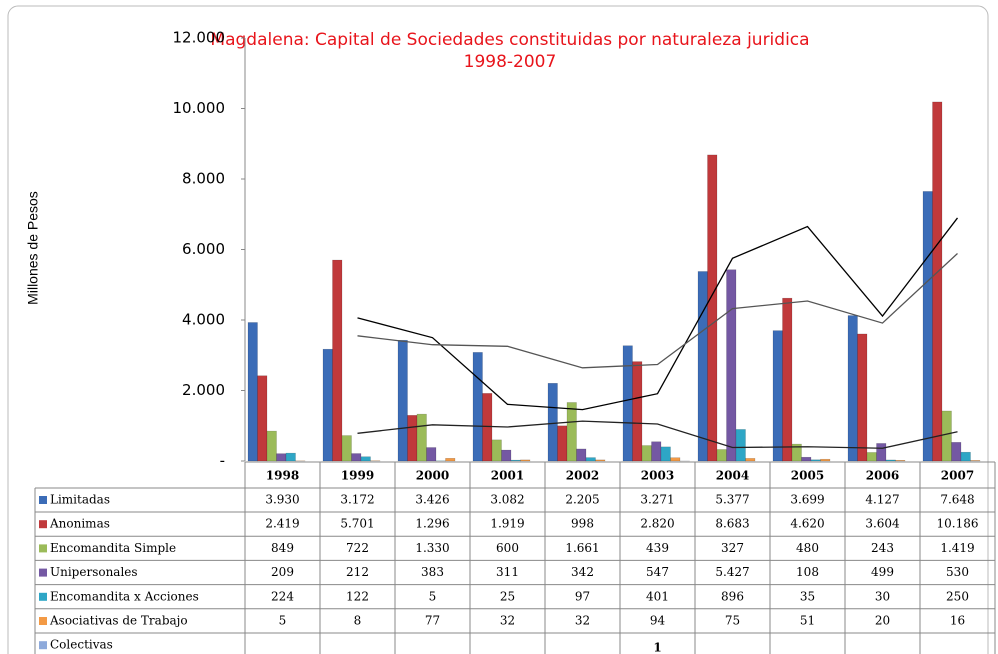  What do you see at coordinates (282, 500) in the screenshot?
I see `data-label: 3.930` at bounding box center [282, 500].